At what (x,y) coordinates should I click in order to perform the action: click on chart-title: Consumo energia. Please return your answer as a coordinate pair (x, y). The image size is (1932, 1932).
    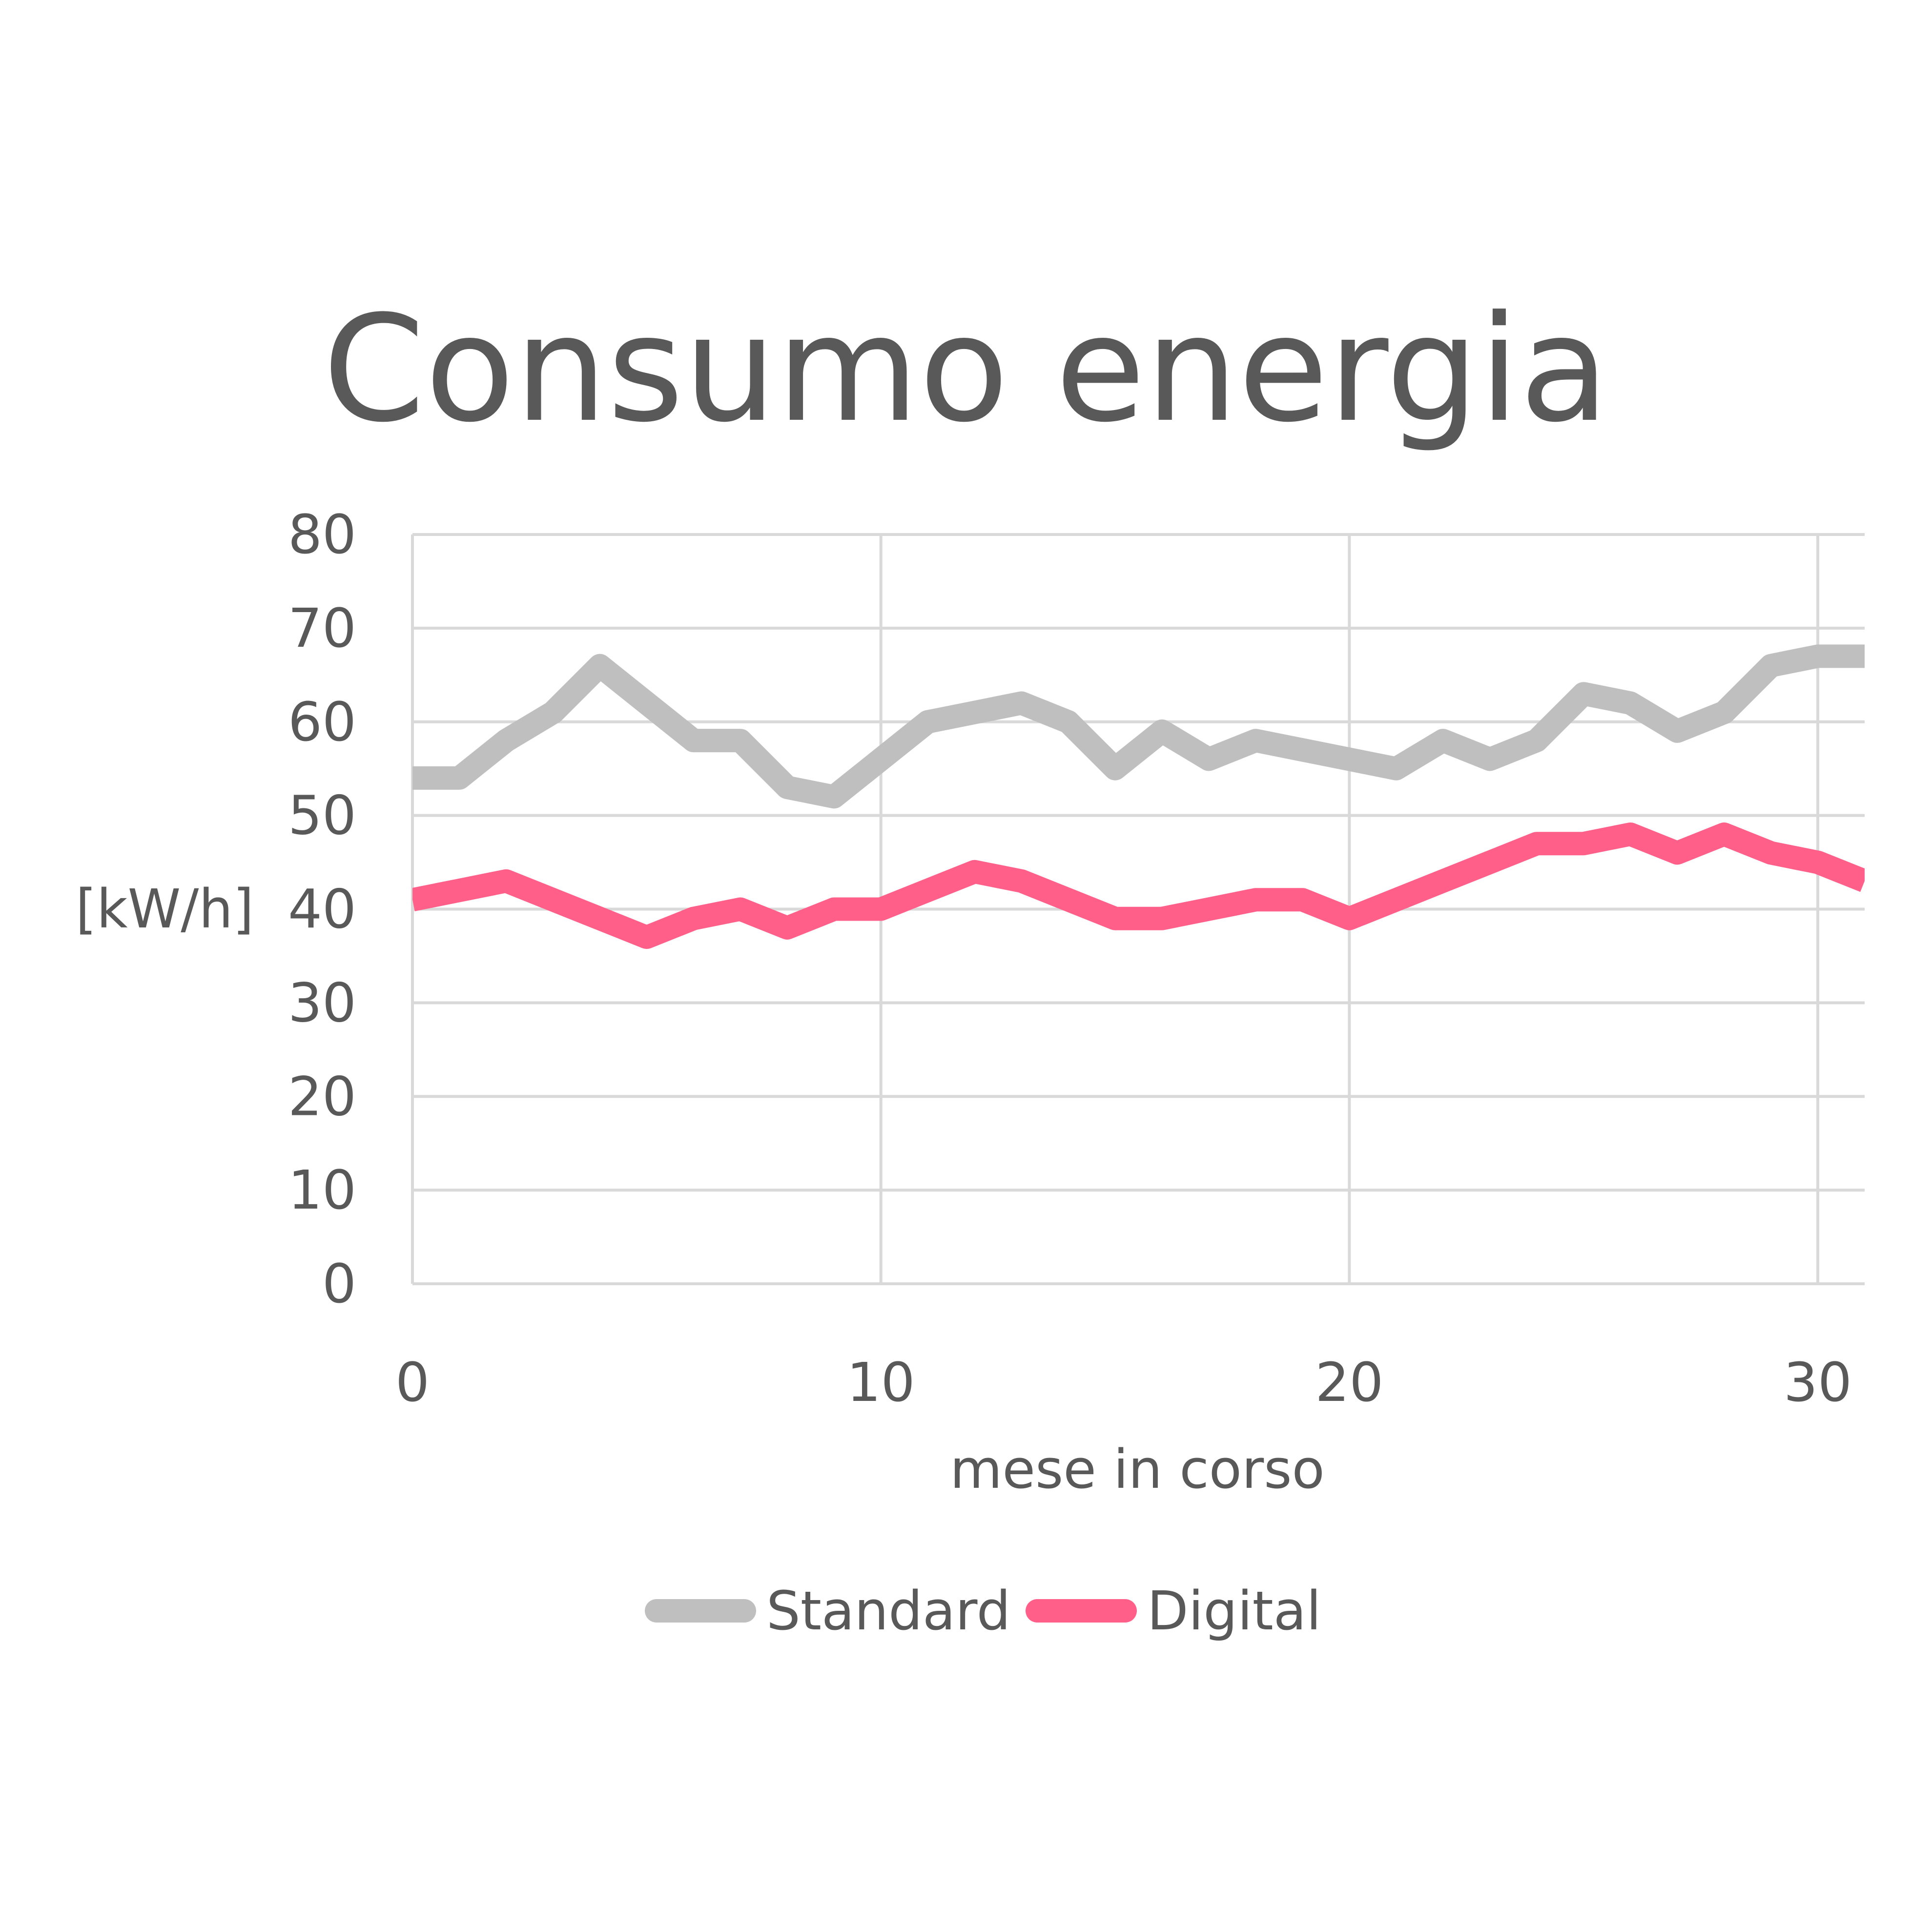
    Looking at the image, I should click on (966, 369).